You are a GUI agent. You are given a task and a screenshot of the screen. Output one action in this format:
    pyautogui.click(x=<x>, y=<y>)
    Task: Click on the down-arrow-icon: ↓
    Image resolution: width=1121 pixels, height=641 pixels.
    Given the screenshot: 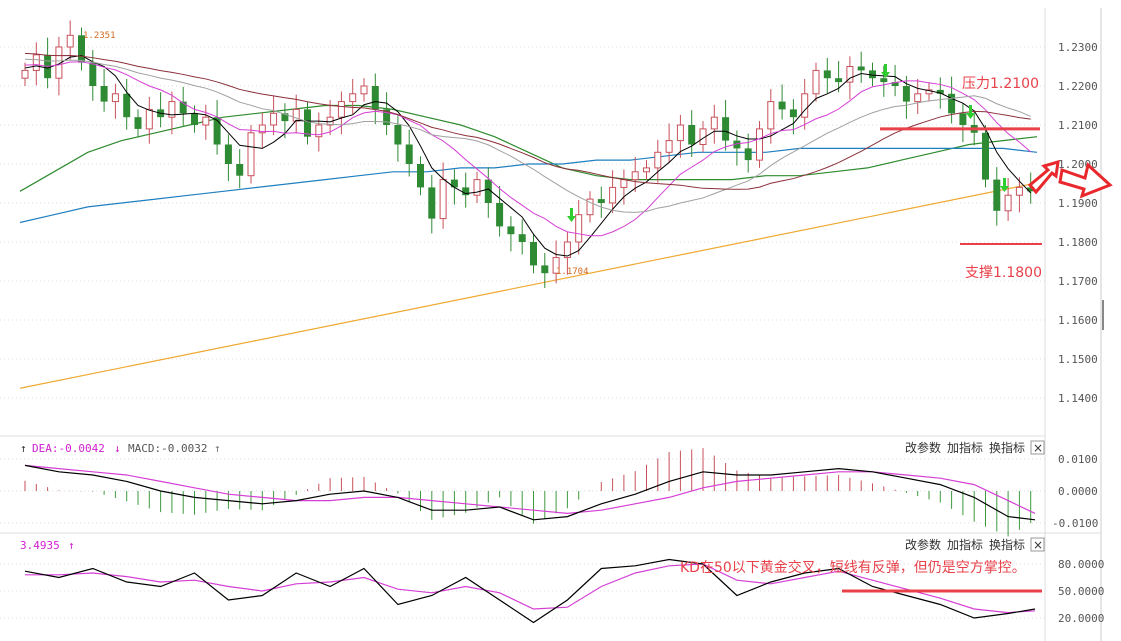 What is the action you would take?
    pyautogui.click(x=117, y=448)
    